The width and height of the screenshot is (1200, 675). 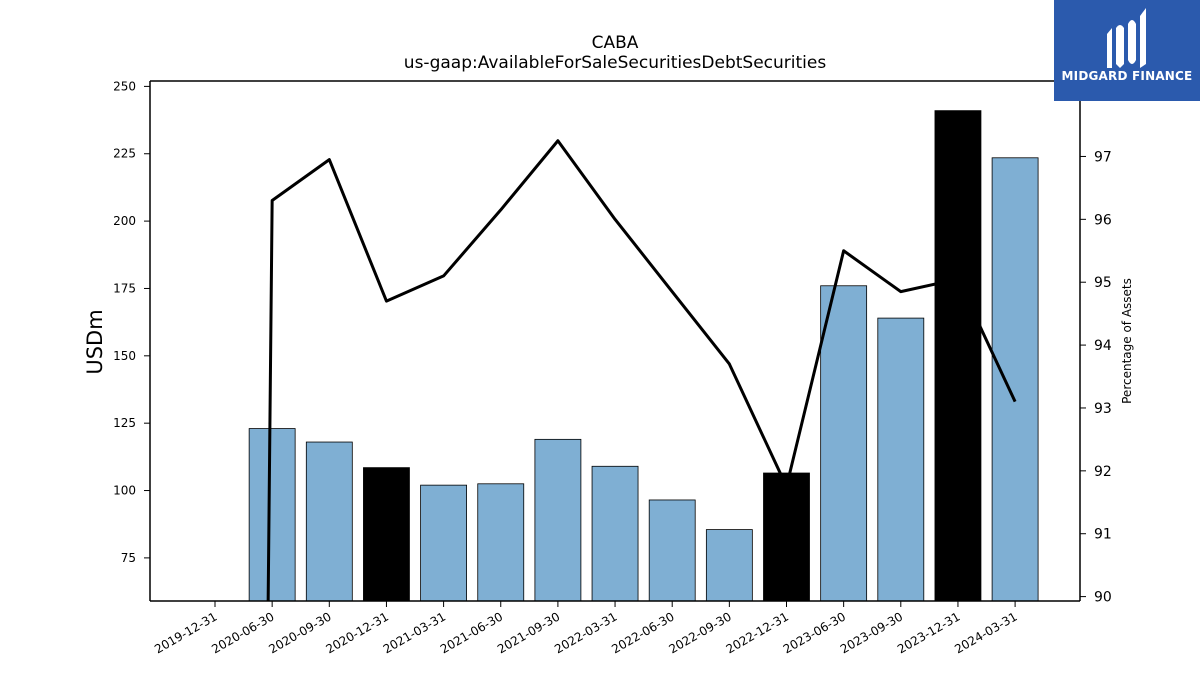 What do you see at coordinates (814, 632) in the screenshot?
I see `x-tick-label-2023-06-30: 2023-06-30` at bounding box center [814, 632].